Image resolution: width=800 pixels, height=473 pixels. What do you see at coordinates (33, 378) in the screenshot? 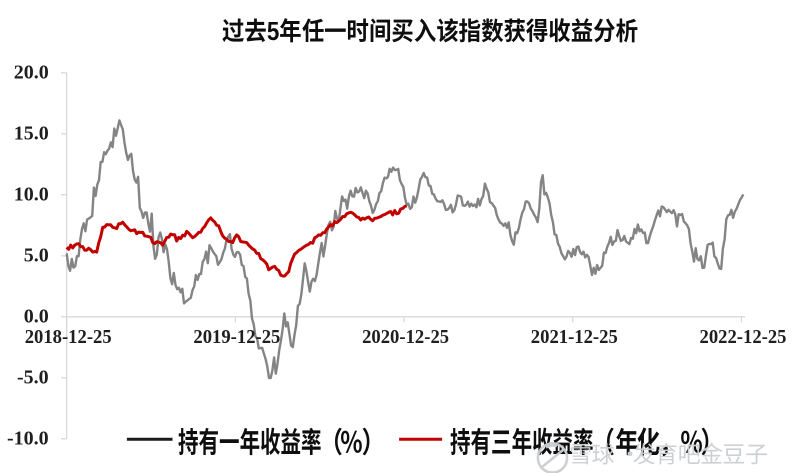
I see `svg-text: -5.0` at bounding box center [33, 378].